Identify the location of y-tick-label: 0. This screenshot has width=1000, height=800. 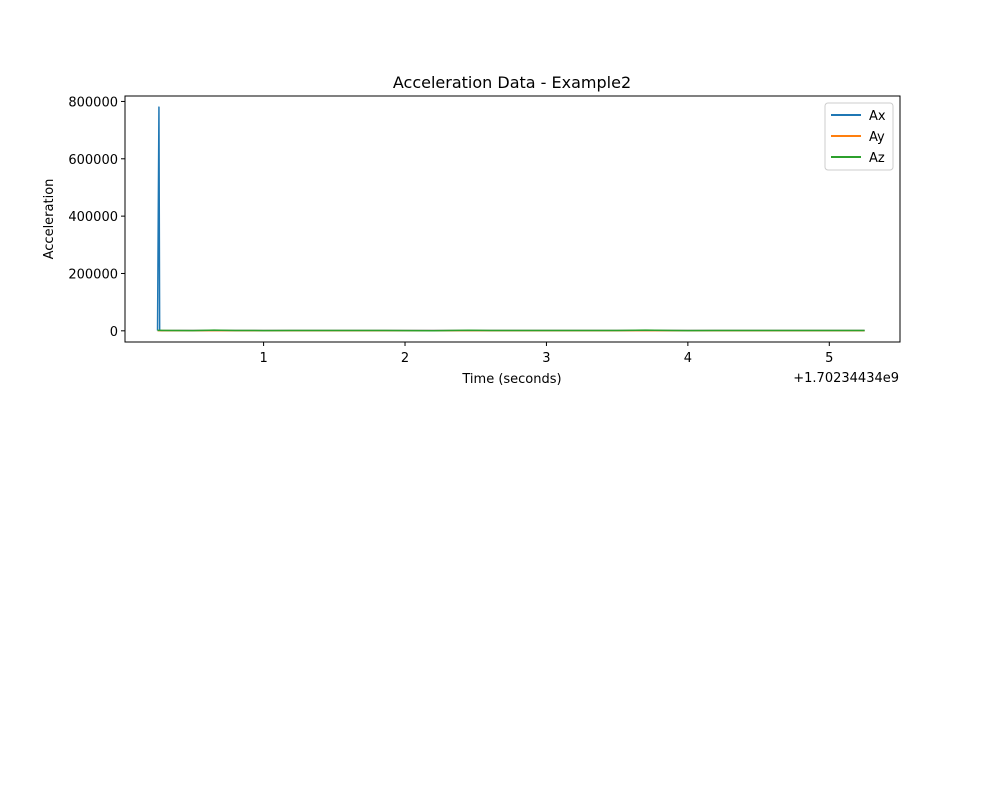
(114, 332).